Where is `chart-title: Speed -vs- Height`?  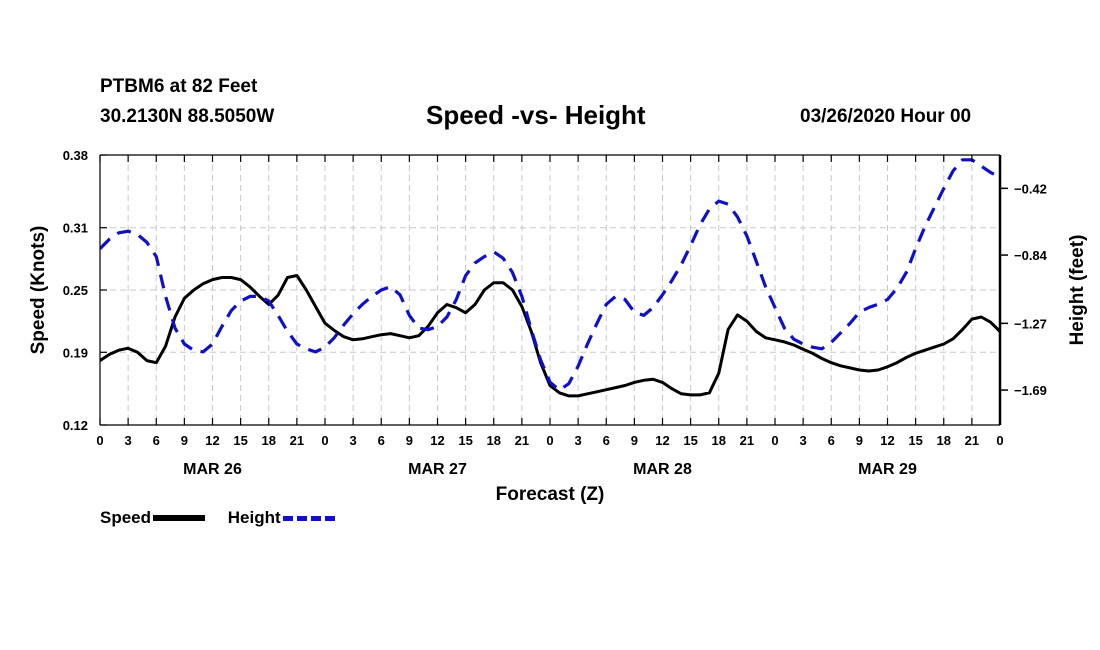
chart-title: Speed -vs- Height is located at coordinates (536, 115).